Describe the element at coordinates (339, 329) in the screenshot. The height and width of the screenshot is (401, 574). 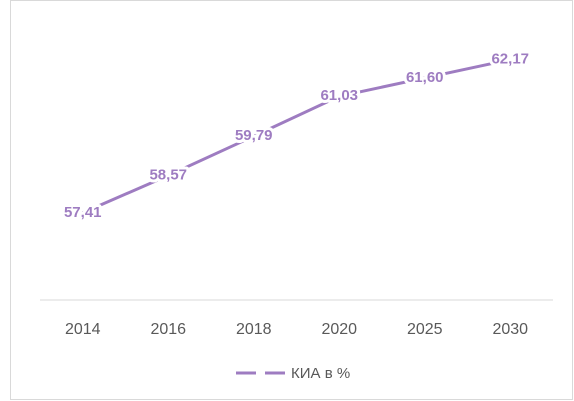
I see `x-tick-label: 2020` at that location.